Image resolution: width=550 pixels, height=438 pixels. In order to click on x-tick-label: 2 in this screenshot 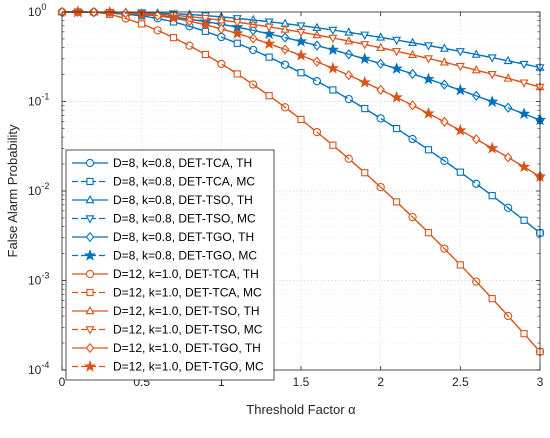, I will do `click(380, 382)`.